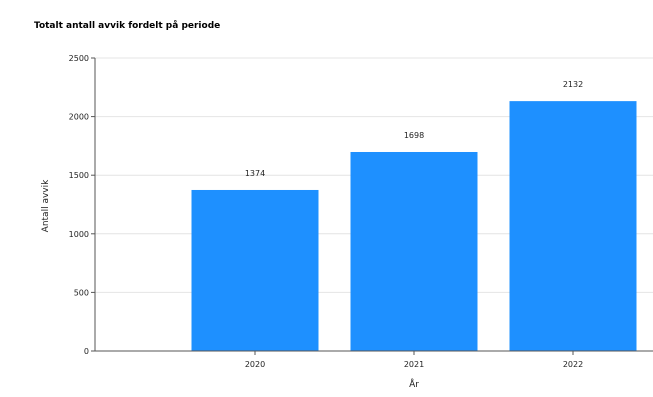 This screenshot has height=397, width=653. What do you see at coordinates (81, 292) in the screenshot?
I see `y-tick-label: 500` at bounding box center [81, 292].